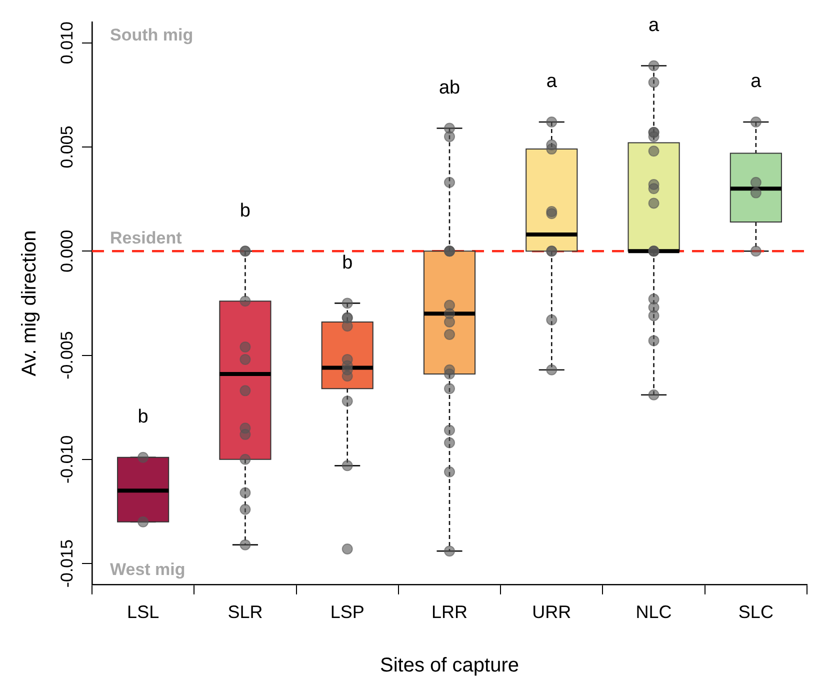 Image resolution: width=835 pixels, height=696 pixels. I want to click on y-axis-title: Av. mig direction, so click(29, 303).